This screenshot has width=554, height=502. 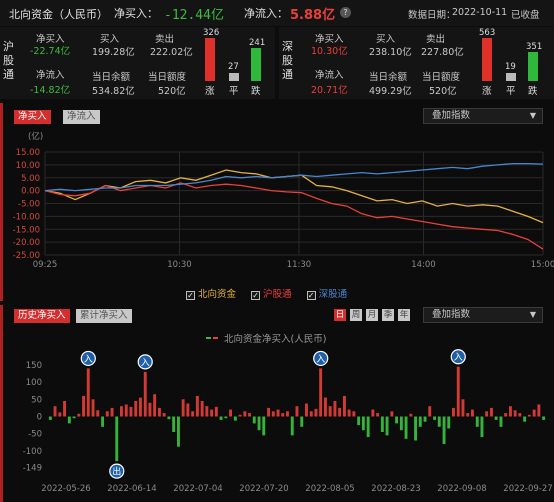 What do you see at coordinates (313, 15) in the screenshot?
I see `net-inflow-value: 5.88亿` at bounding box center [313, 15].